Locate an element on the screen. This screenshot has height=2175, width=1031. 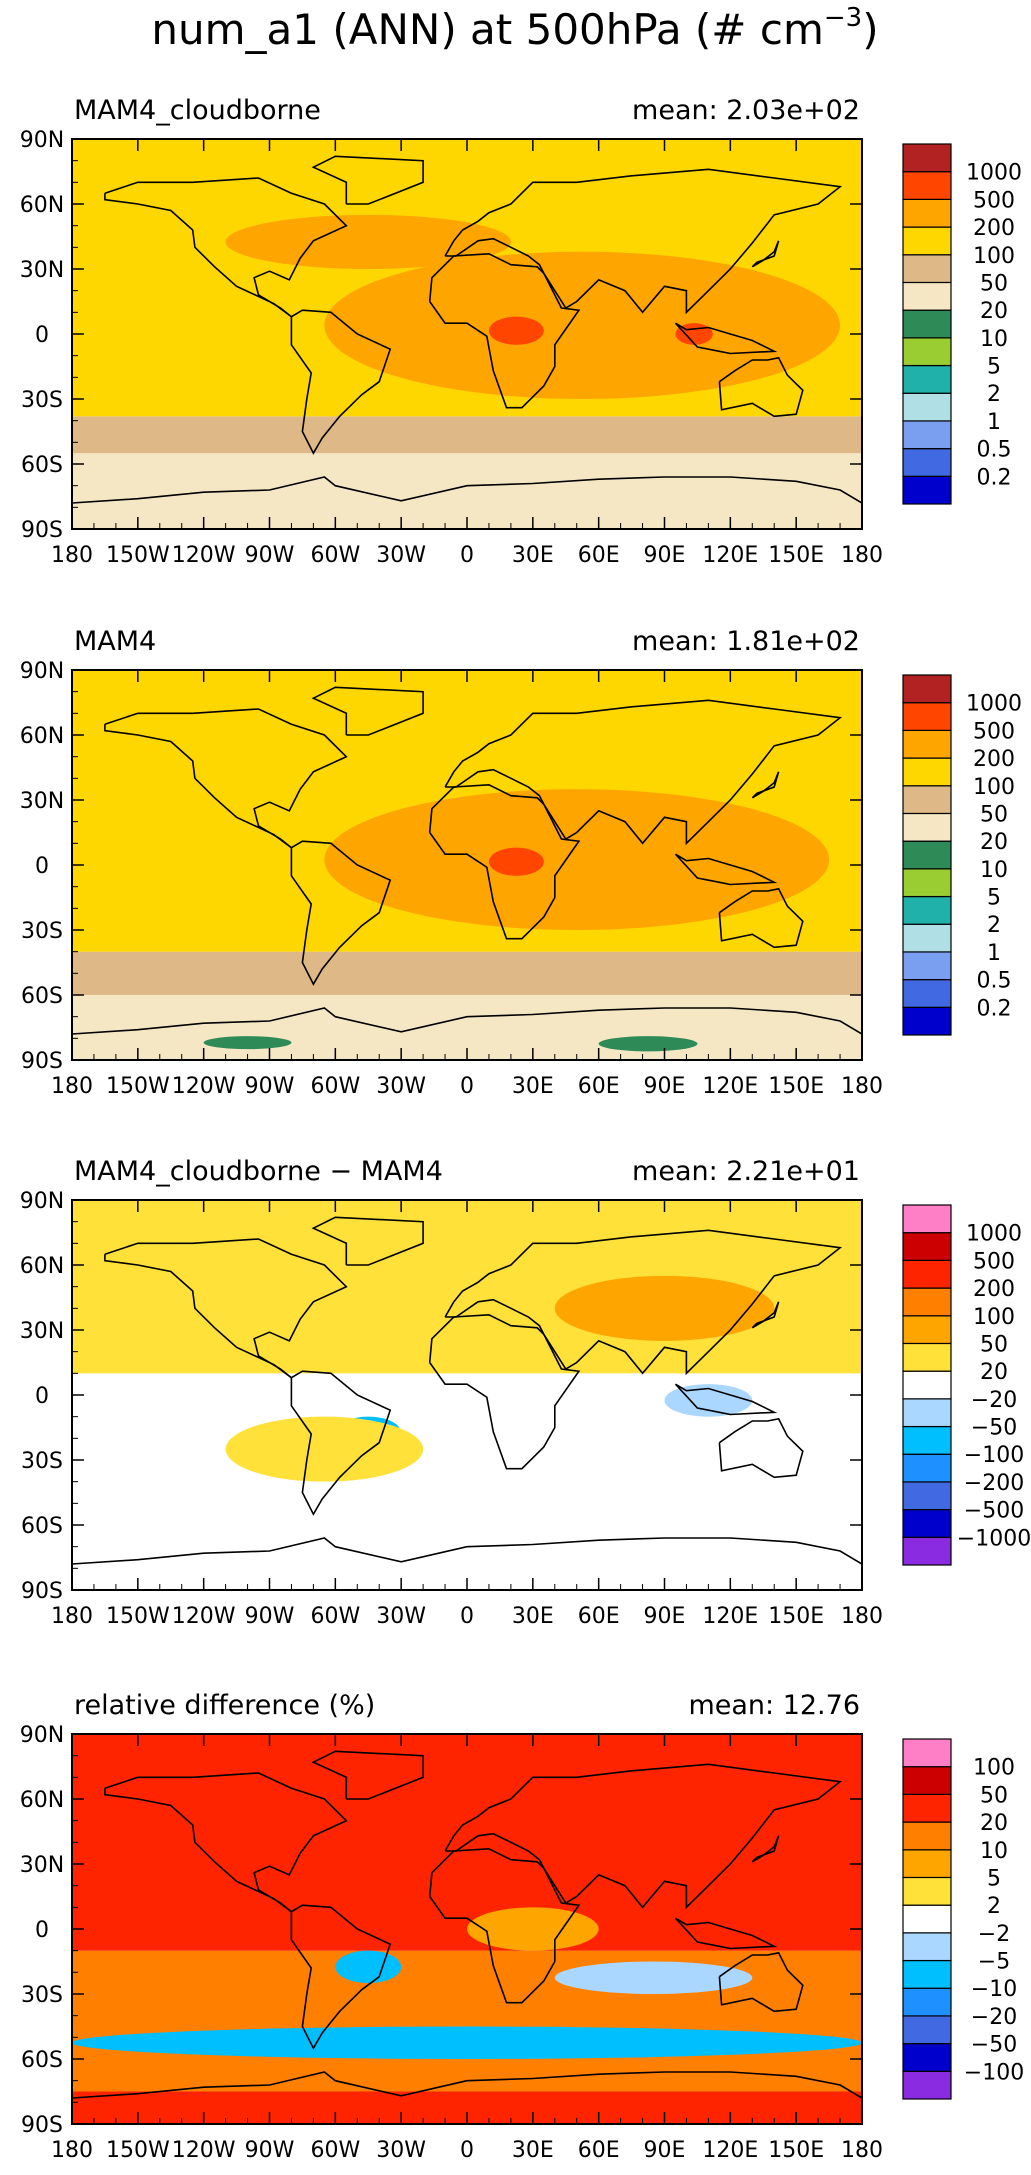
x-tick-label: 120E is located at coordinates (730, 1086).